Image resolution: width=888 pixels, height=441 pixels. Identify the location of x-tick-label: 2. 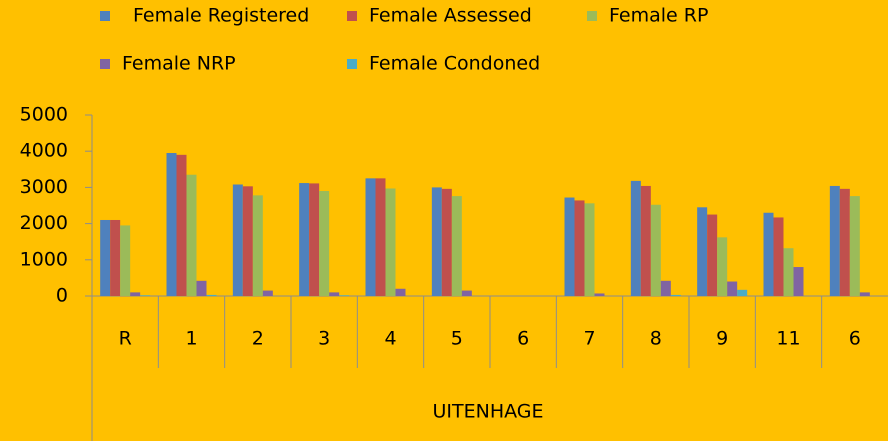
(258, 339).